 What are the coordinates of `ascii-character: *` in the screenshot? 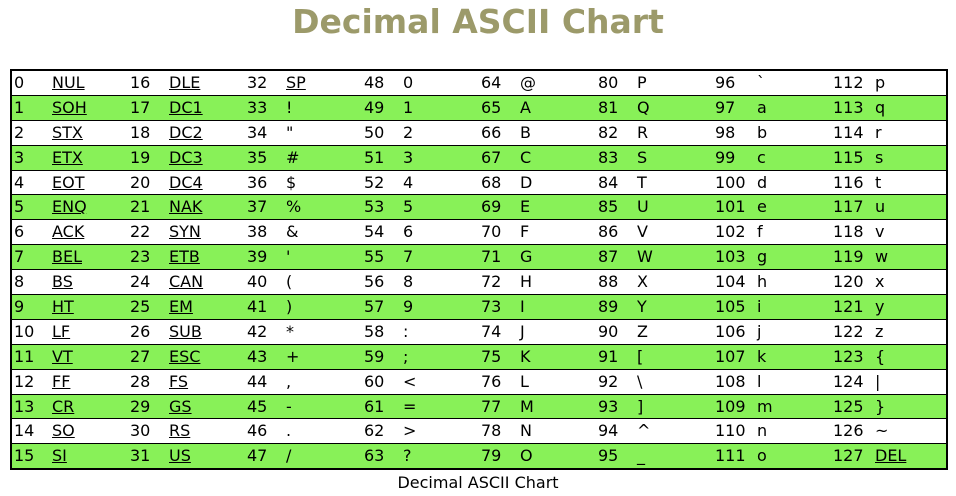 It's located at (290, 331).